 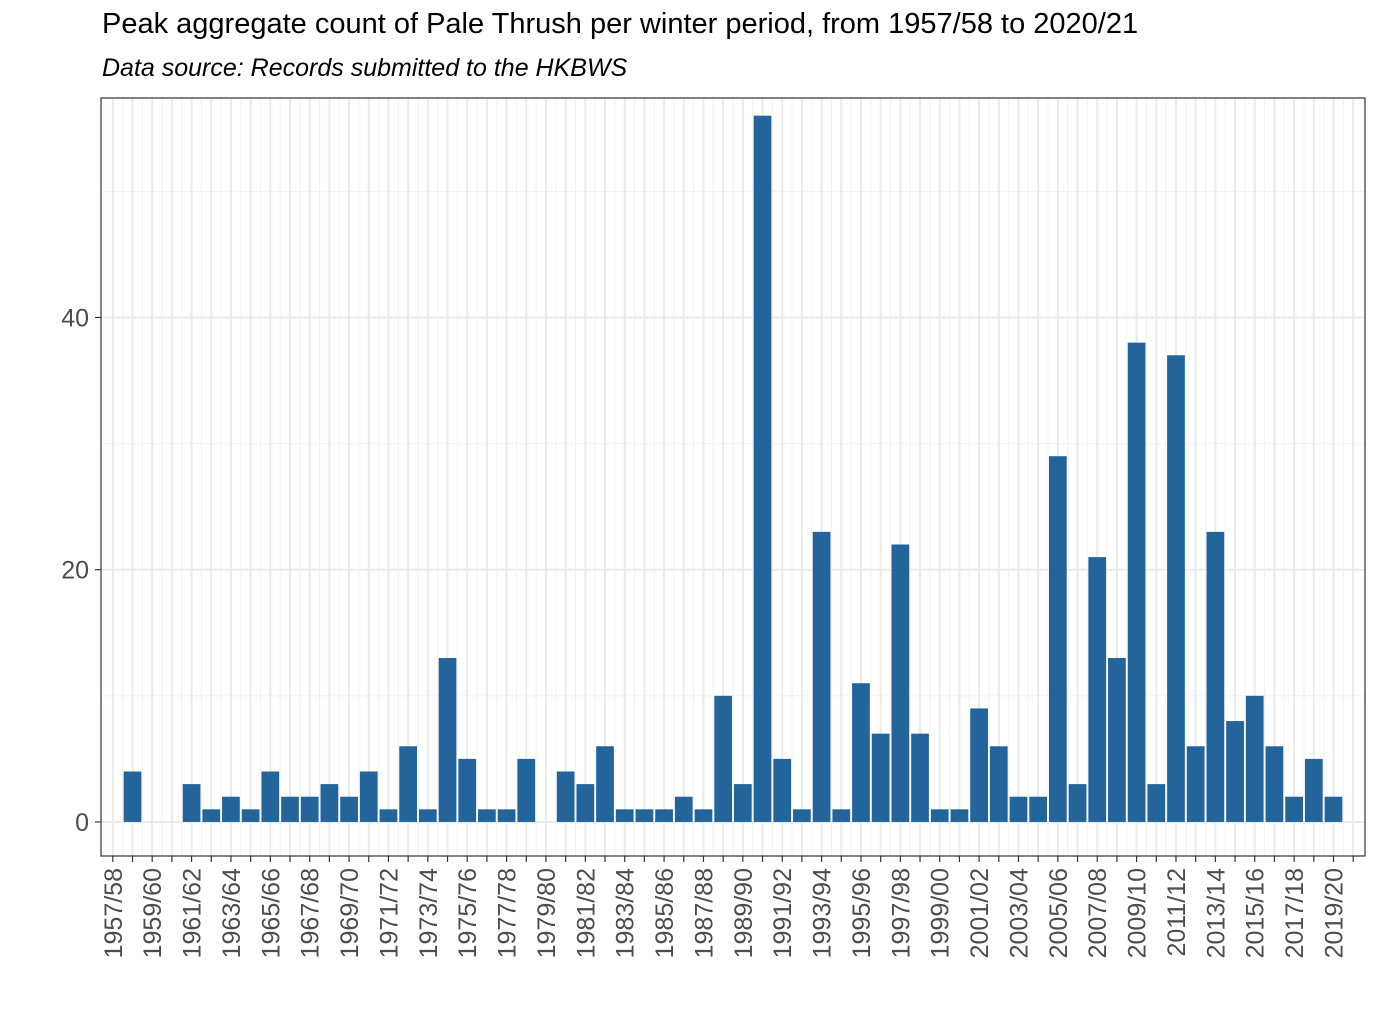 I want to click on bar-1962/63, so click(x=211, y=815).